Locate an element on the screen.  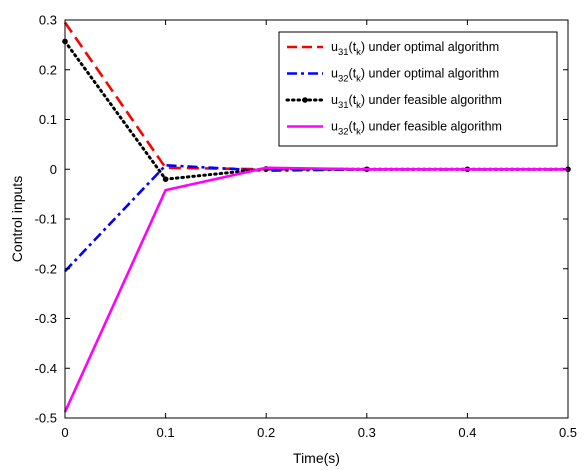
y-tick-label: -0.5 is located at coordinates (46, 418).